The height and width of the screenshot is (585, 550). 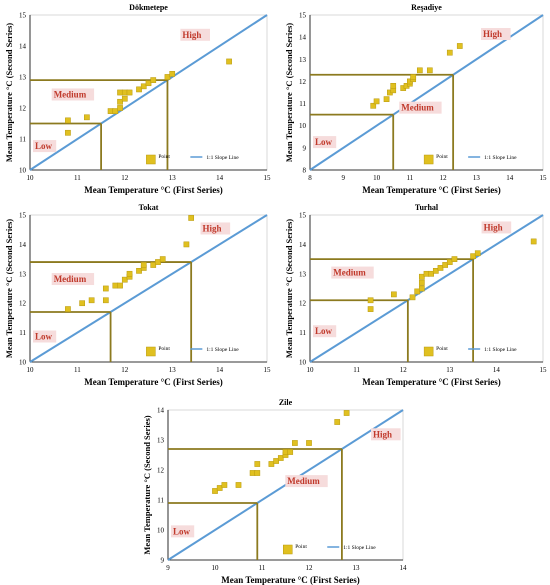 I want to click on y-tick-label: 13, so click(x=23, y=78).